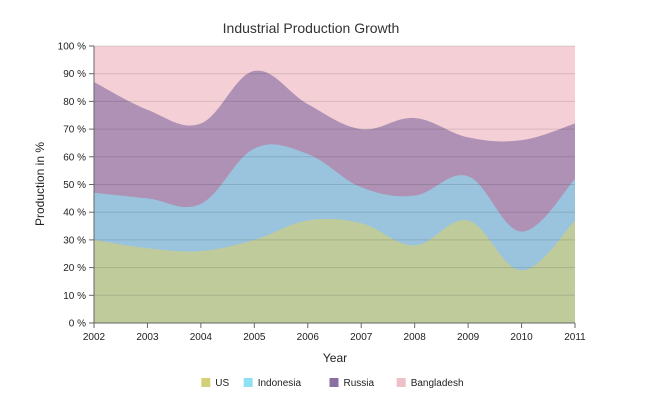  I want to click on y-tick-label: 50 %, so click(74, 185).